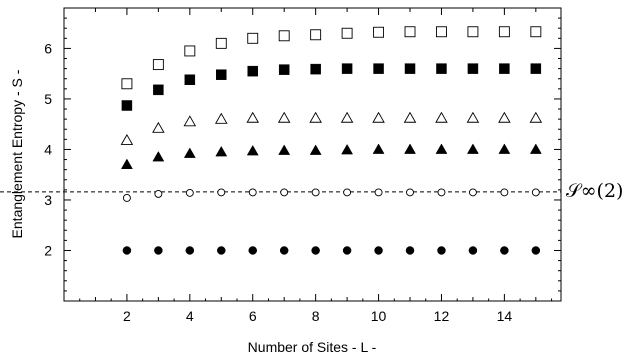 This screenshot has height=358, width=641. Describe the element at coordinates (253, 316) in the screenshot. I see `x-tick-label: 6` at that location.